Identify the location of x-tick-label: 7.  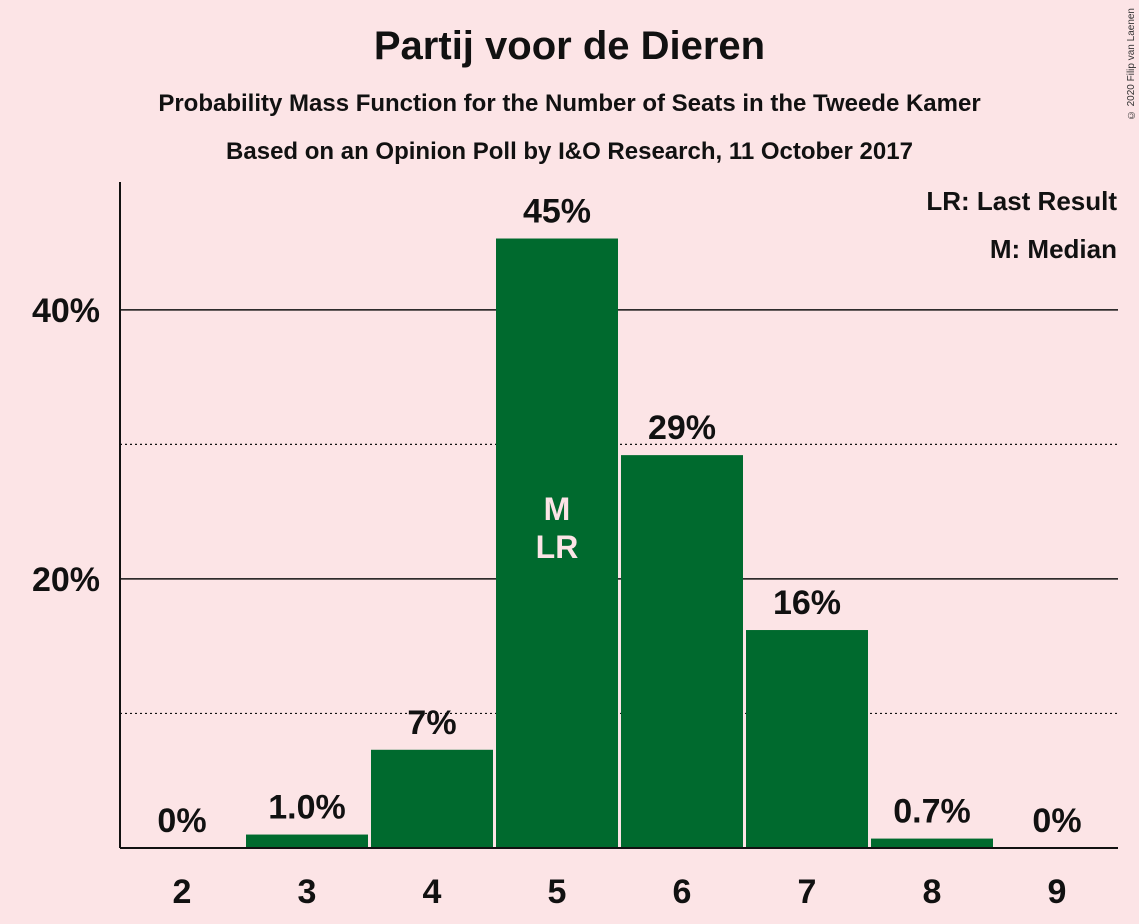
(807, 892).